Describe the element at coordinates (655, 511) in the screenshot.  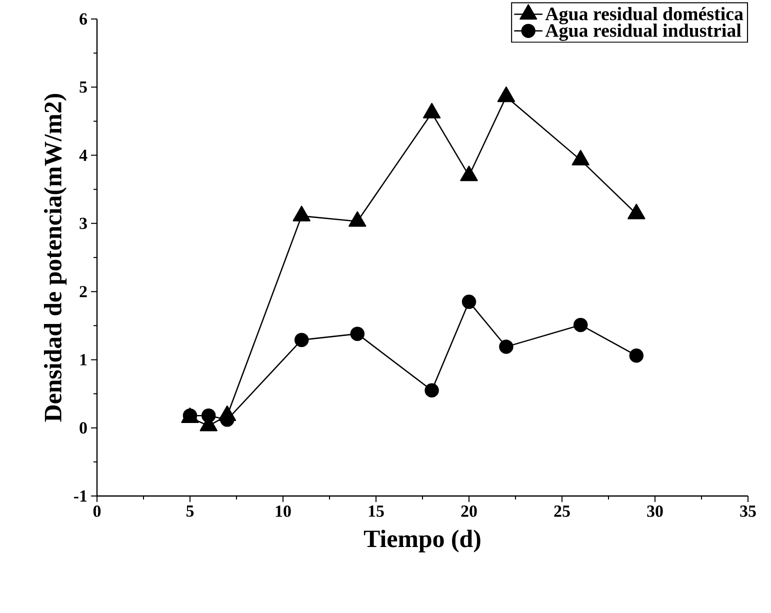
I see `x-tick-label: 30` at that location.